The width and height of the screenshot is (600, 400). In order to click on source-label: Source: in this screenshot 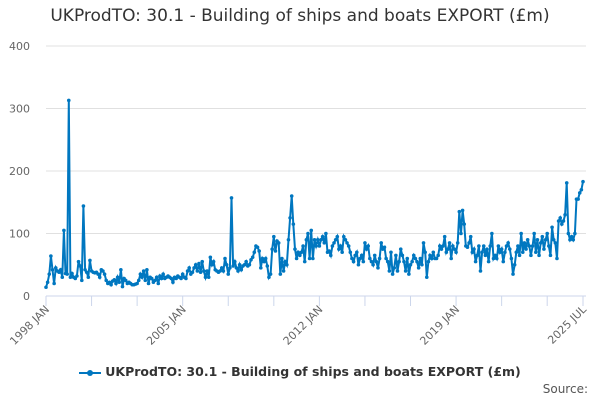, I will do `click(565, 389)`.